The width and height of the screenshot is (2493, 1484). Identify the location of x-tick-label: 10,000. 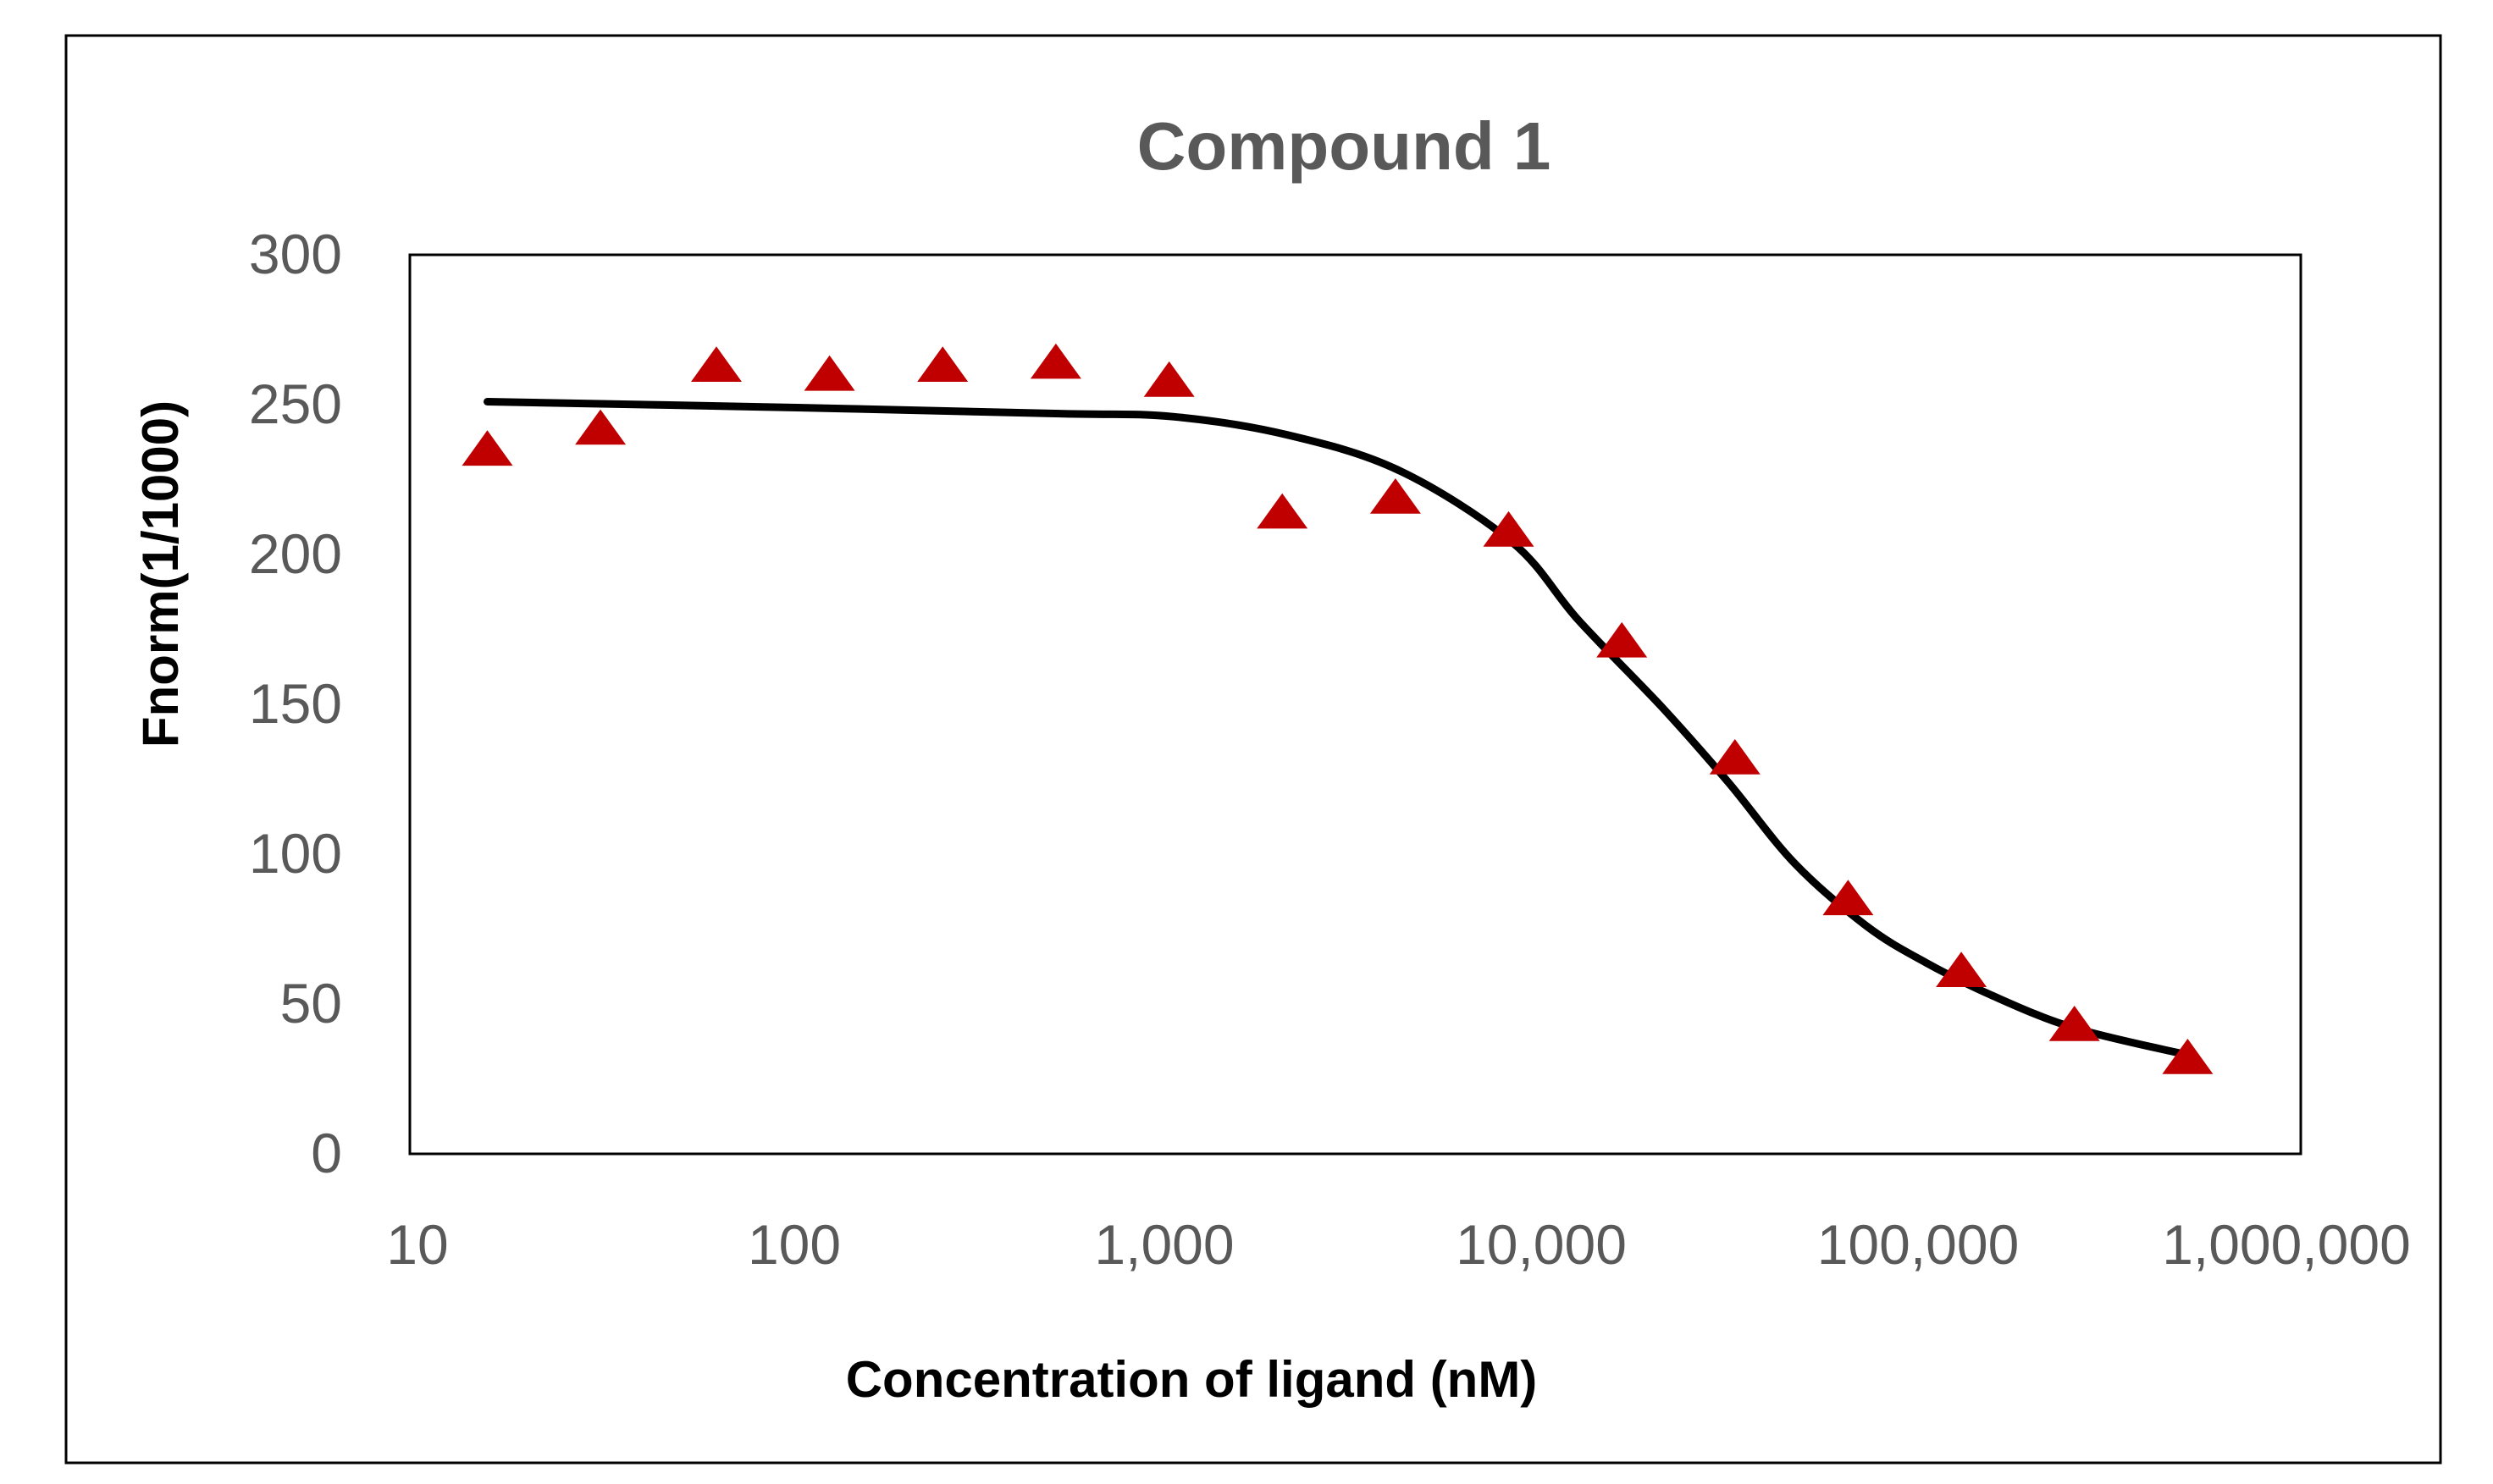
(1542, 1244).